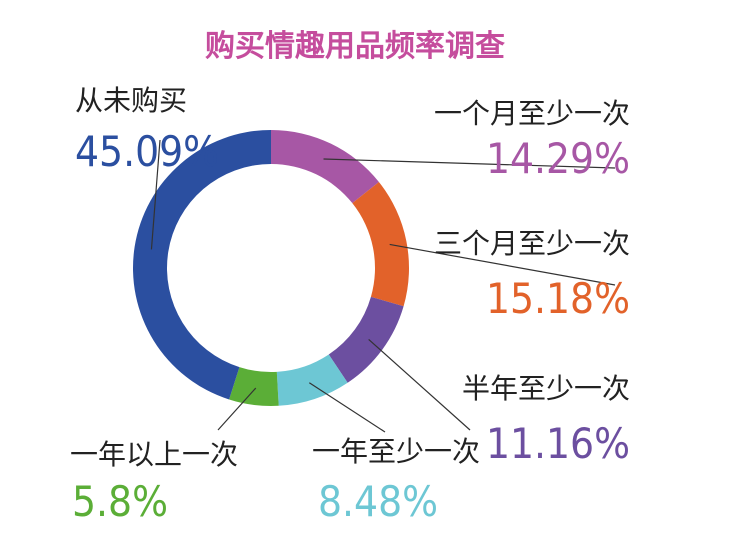 The width and height of the screenshot is (743, 557). I want to click on slice-value-label: 8.48%, so click(378, 501).